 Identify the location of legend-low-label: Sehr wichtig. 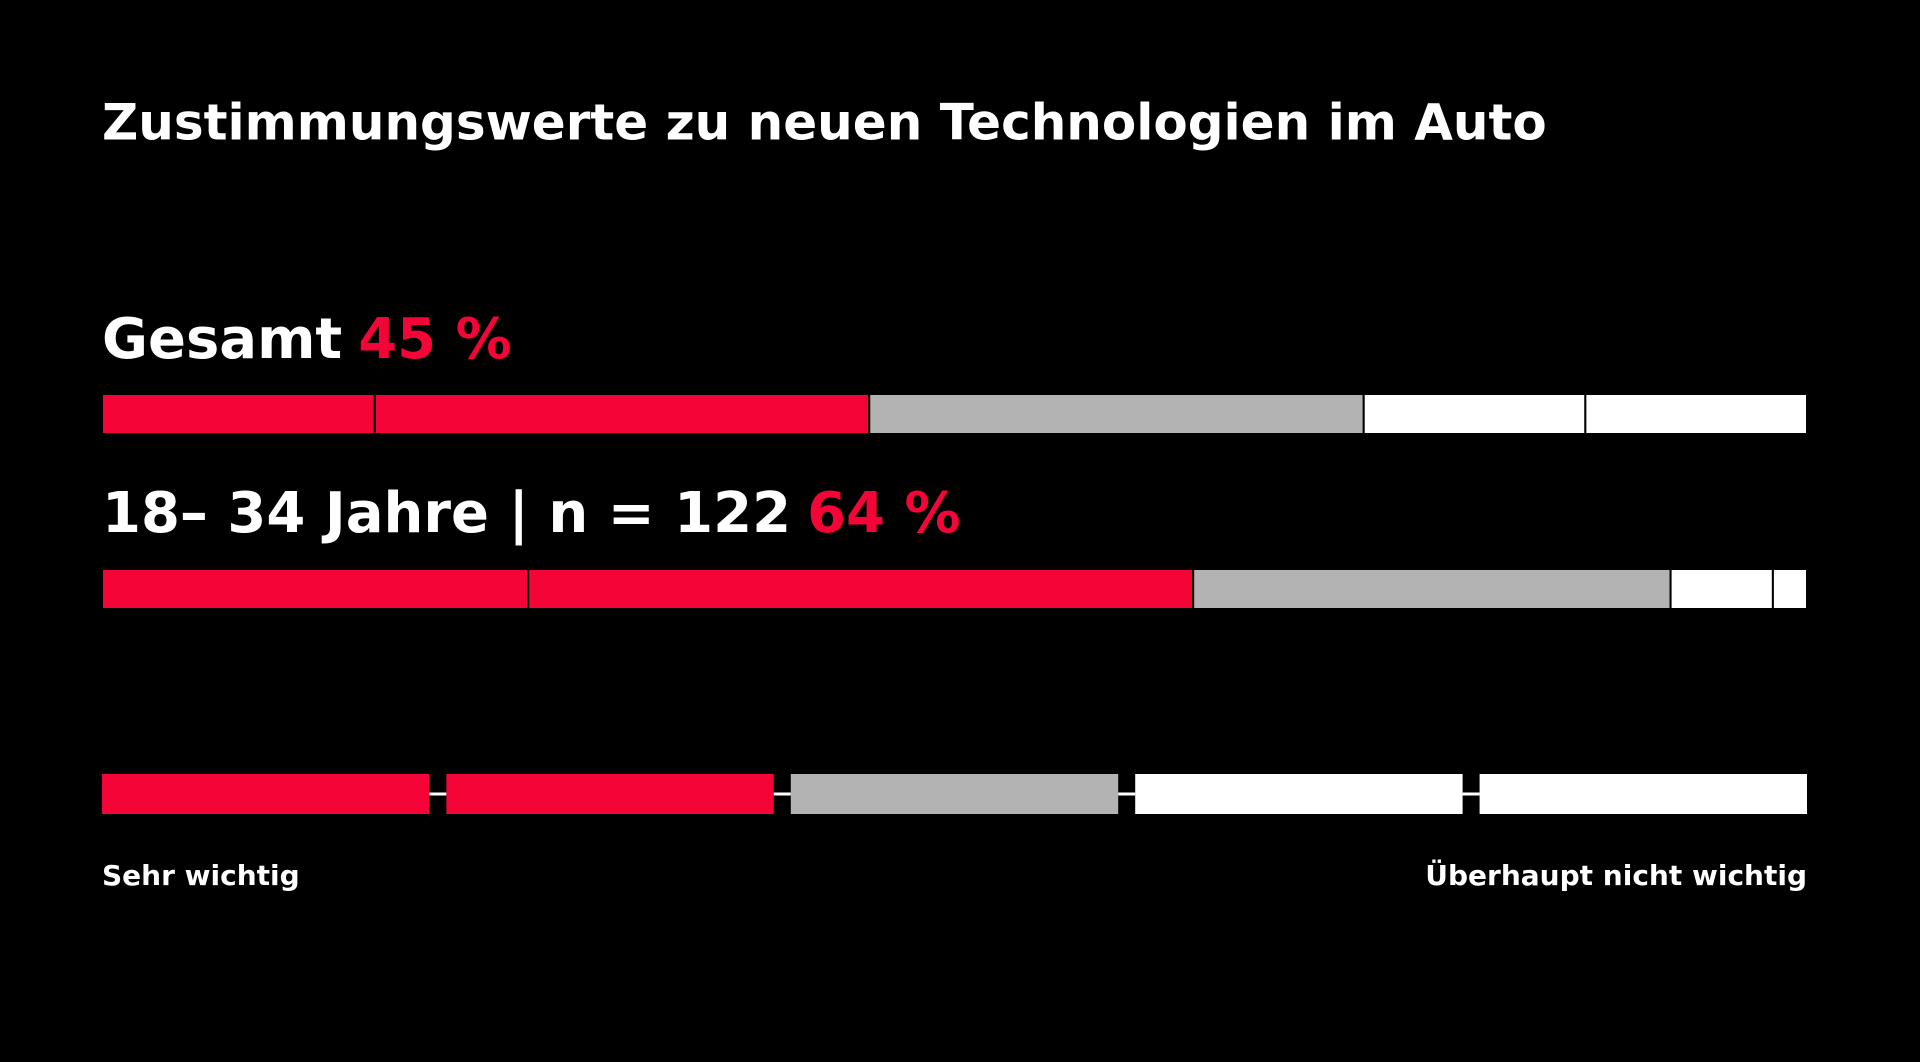
(201, 875).